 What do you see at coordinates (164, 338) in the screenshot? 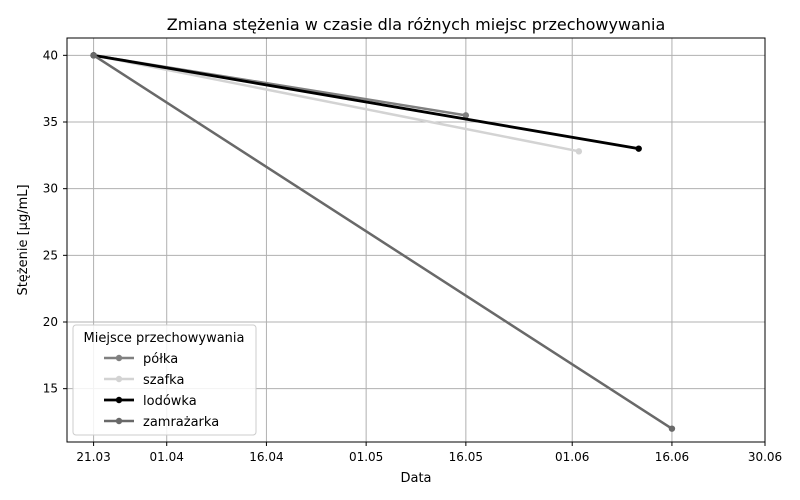
I see `legend-title: Miejsce przechowywania` at bounding box center [164, 338].